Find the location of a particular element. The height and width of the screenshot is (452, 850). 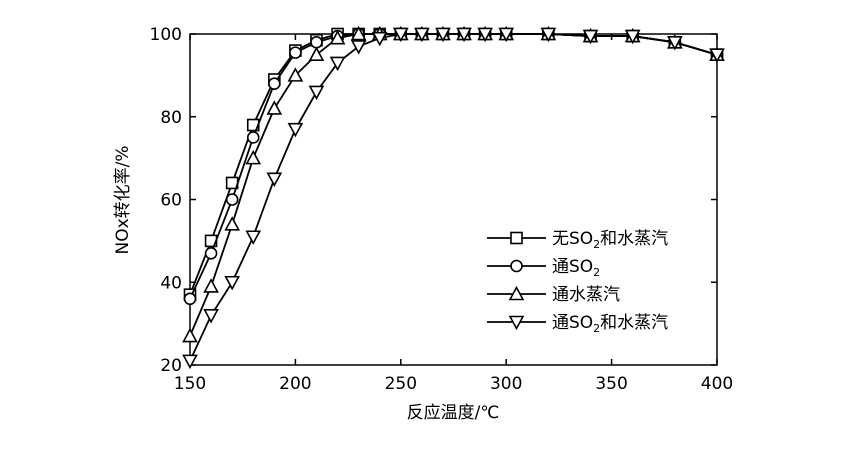

legend-item: 无SO2和水蒸汽 is located at coordinates (577, 240).